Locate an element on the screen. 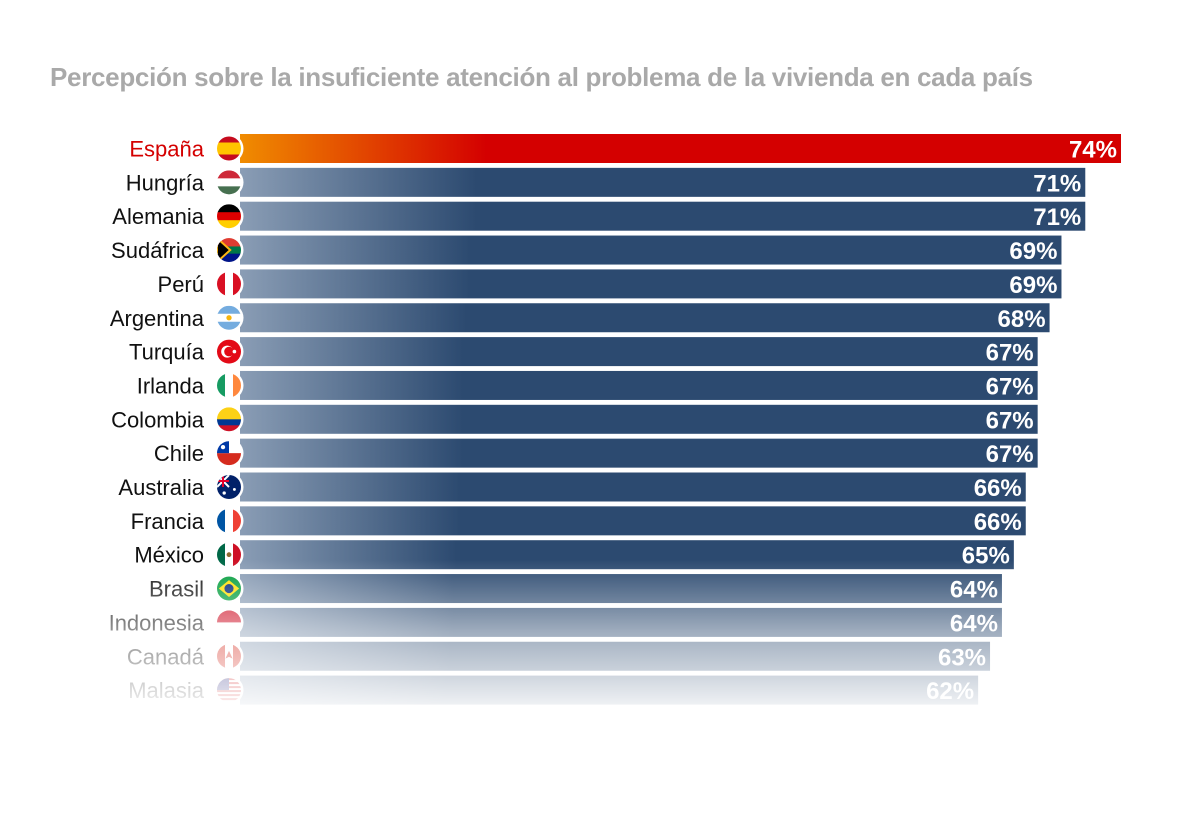  bar-row: Australia 66% is located at coordinates (572, 487).